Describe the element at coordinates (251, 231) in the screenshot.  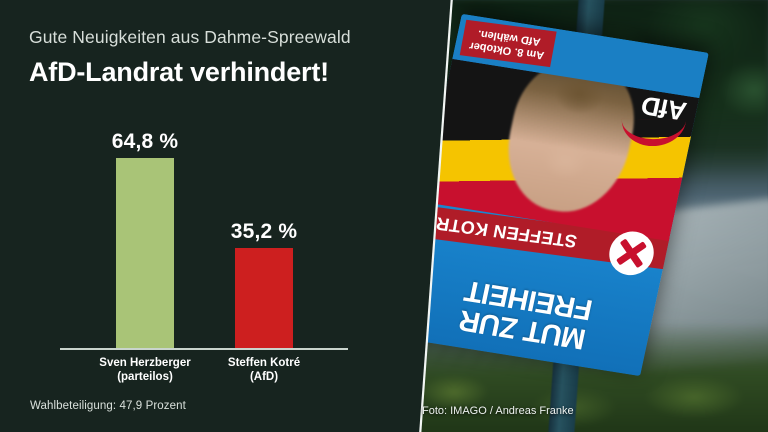
I see `bar-value-number: 35,2` at that location.